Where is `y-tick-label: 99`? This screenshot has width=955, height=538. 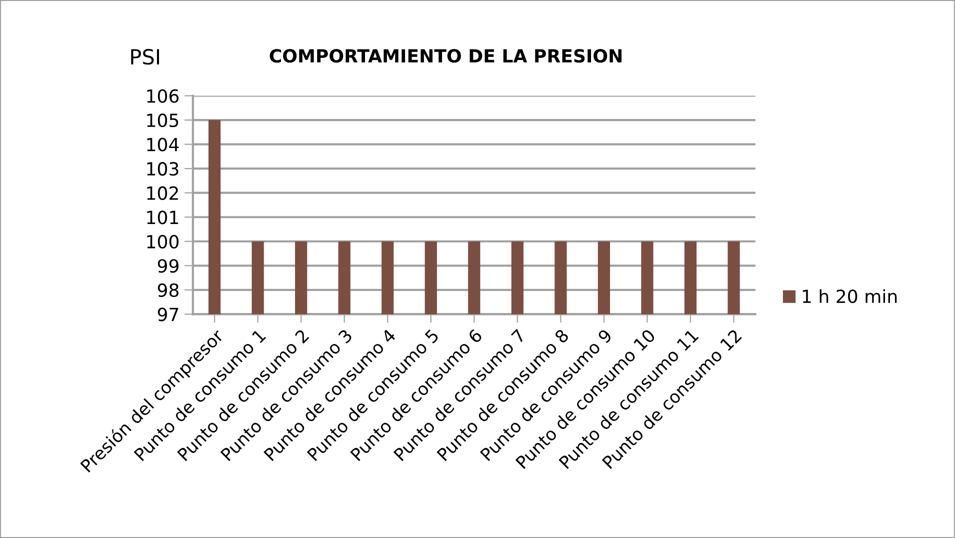 y-tick-label: 99 is located at coordinates (168, 266).